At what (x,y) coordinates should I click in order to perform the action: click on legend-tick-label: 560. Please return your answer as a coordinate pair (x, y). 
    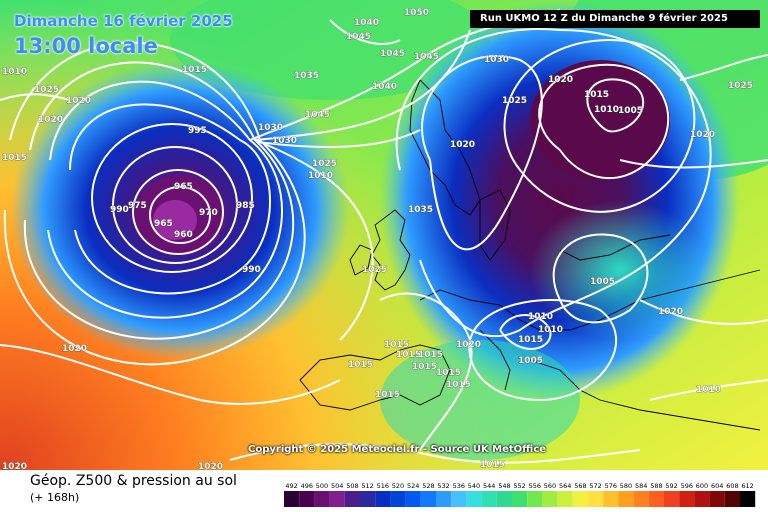
    Looking at the image, I should click on (550, 486).